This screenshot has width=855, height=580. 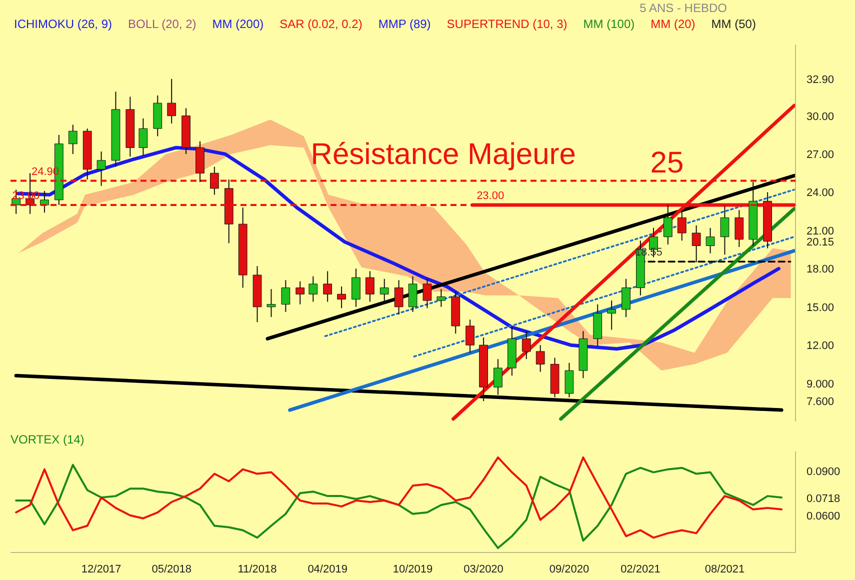 What do you see at coordinates (724, 570) in the screenshot?
I see `x-tick-label: 08/2021` at bounding box center [724, 570].